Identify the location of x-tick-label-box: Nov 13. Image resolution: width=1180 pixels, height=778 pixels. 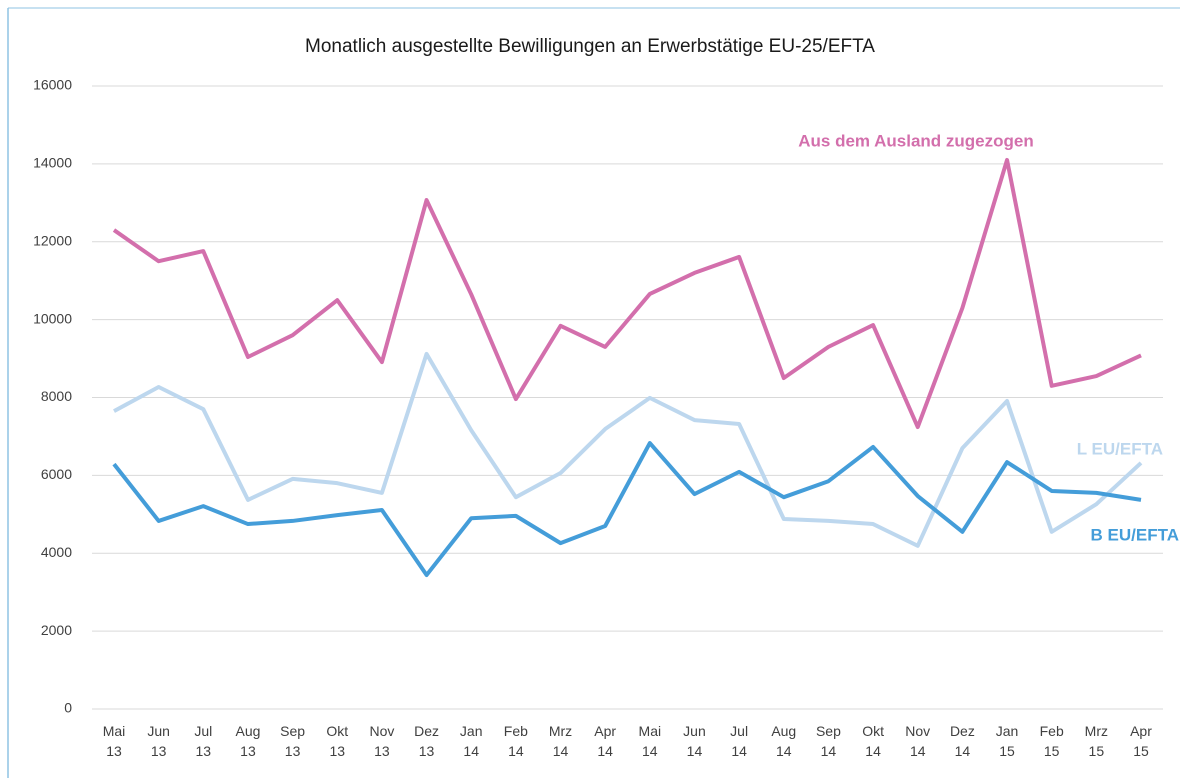
(382, 741).